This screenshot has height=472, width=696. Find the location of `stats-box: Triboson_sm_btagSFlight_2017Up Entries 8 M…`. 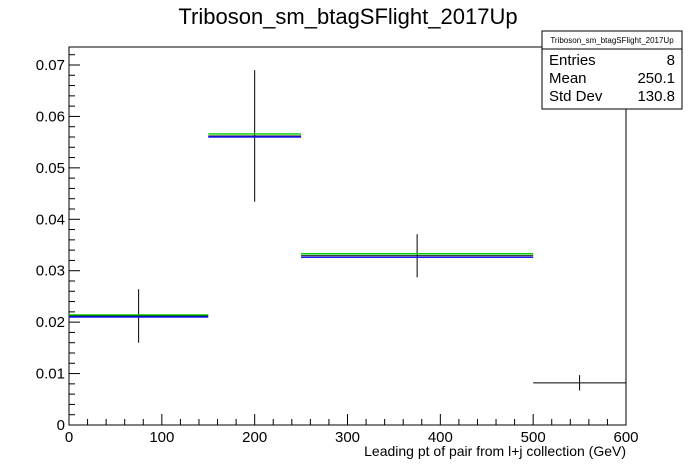

stats-box: Triboson_sm_btagSFlight_2017Up Entries 8 M… is located at coordinates (612, 70).